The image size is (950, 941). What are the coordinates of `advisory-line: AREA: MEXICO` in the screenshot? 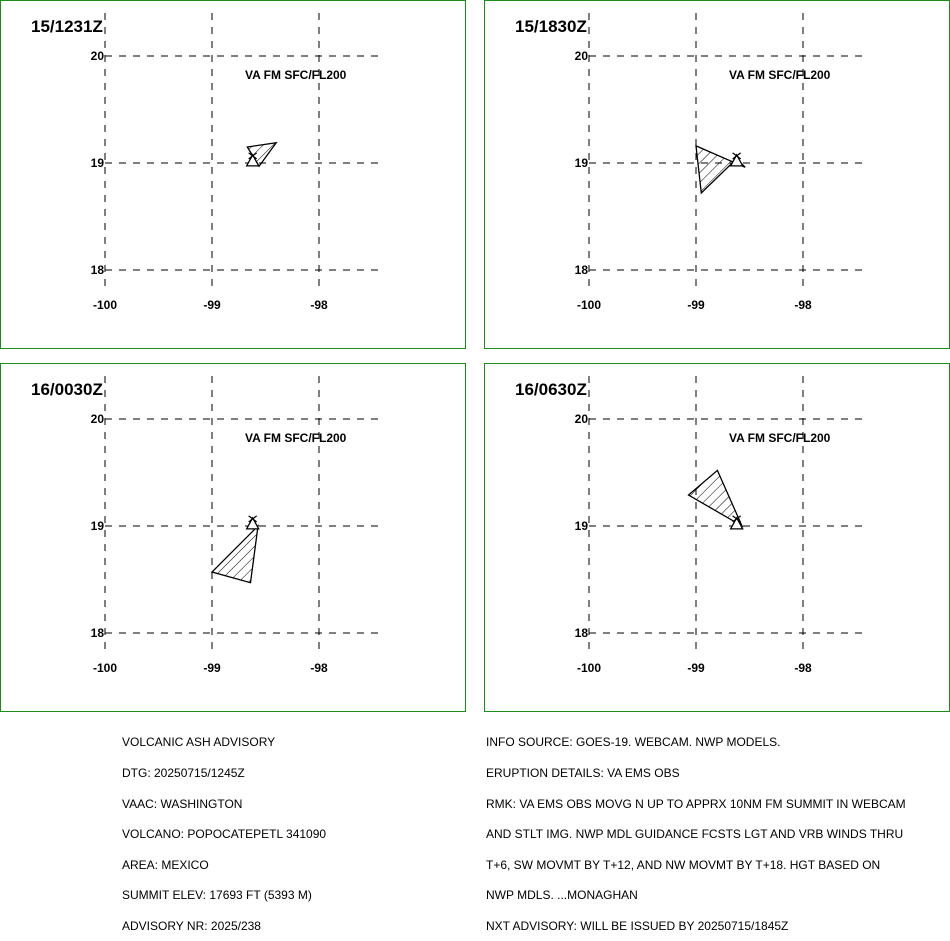 It's located at (165, 864).